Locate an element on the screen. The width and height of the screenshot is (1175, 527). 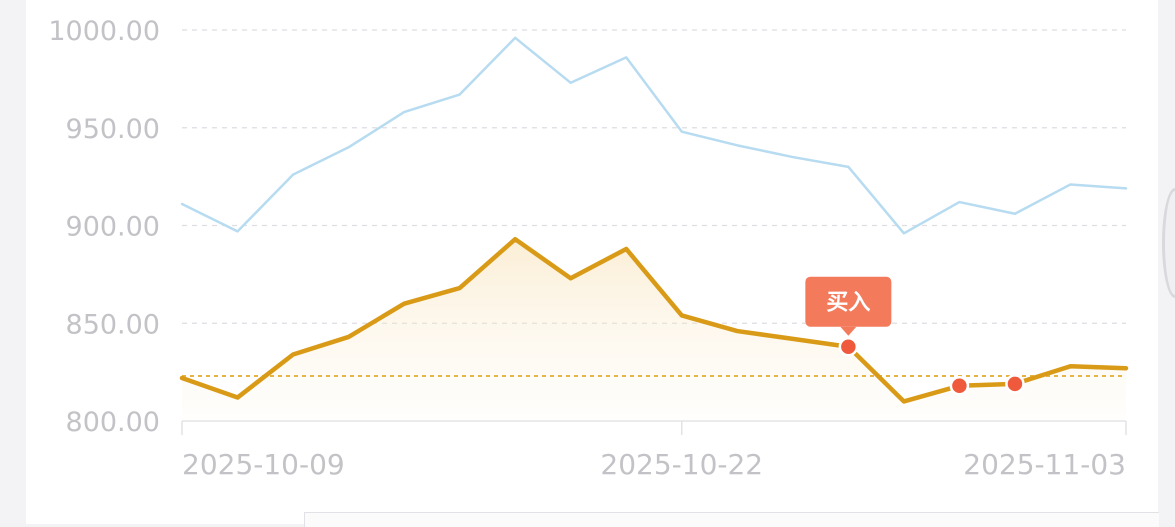
x-tick-label: 2025-11-03 is located at coordinates (1044, 464).